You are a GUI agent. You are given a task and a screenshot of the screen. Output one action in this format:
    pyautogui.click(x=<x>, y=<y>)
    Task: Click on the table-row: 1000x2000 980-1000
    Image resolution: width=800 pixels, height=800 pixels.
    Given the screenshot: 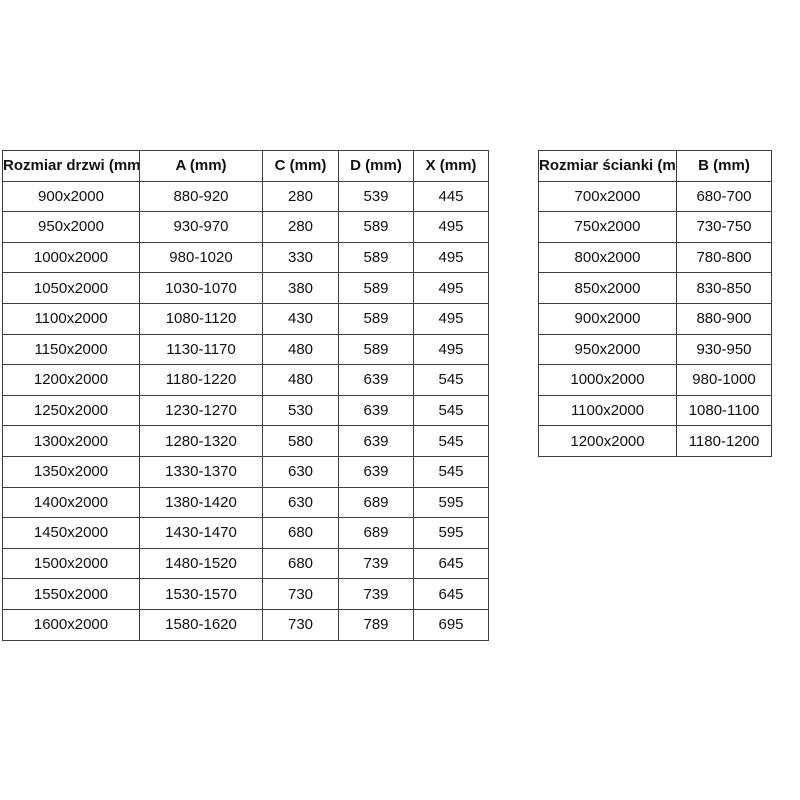 What is the action you would take?
    pyautogui.click(x=655, y=380)
    